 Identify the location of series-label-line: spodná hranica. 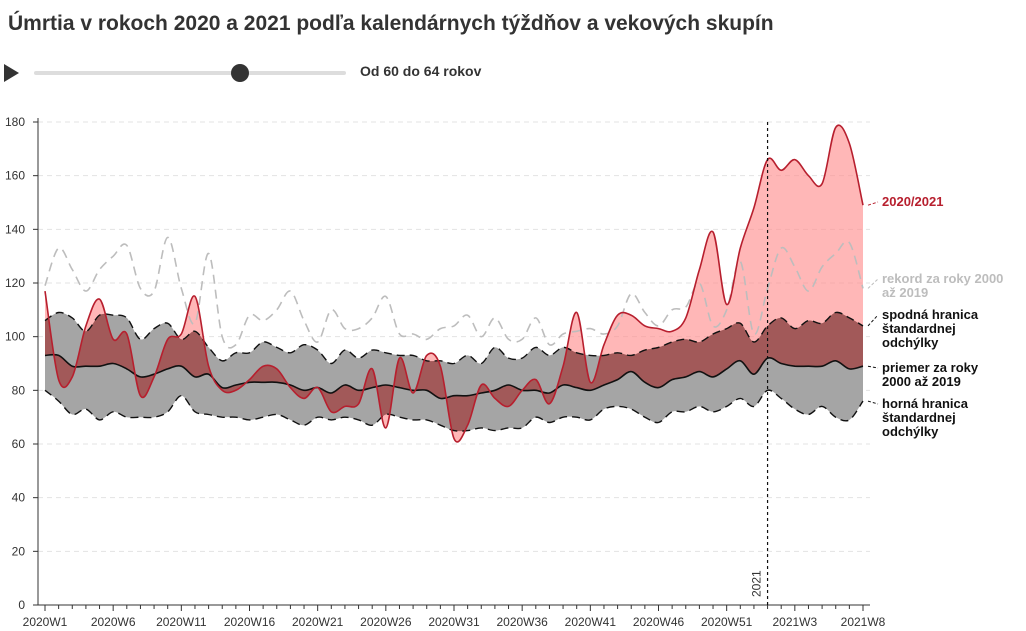
(930, 314).